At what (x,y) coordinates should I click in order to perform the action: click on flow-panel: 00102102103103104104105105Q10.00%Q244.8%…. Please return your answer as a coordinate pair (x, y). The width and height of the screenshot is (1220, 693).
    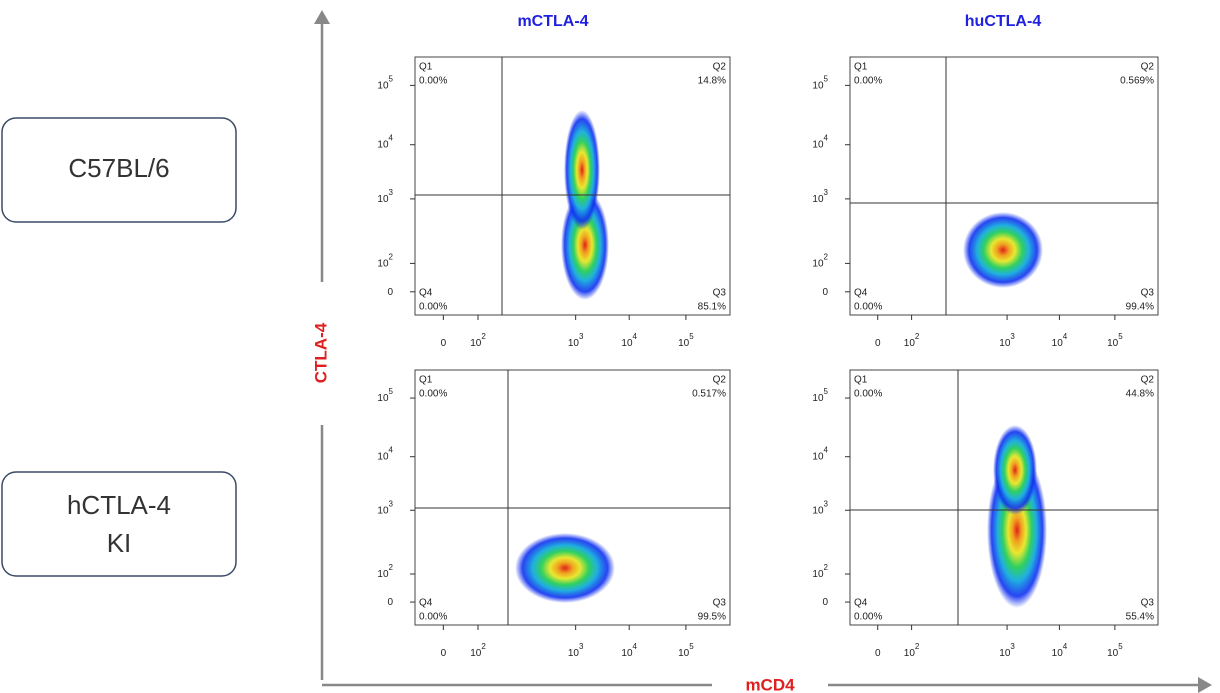
    Looking at the image, I should click on (985, 514).